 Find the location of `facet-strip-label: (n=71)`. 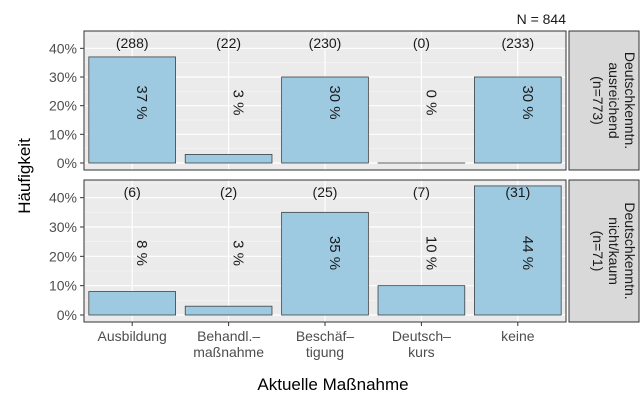

facet-strip-label: (n=71) is located at coordinates (598, 251).